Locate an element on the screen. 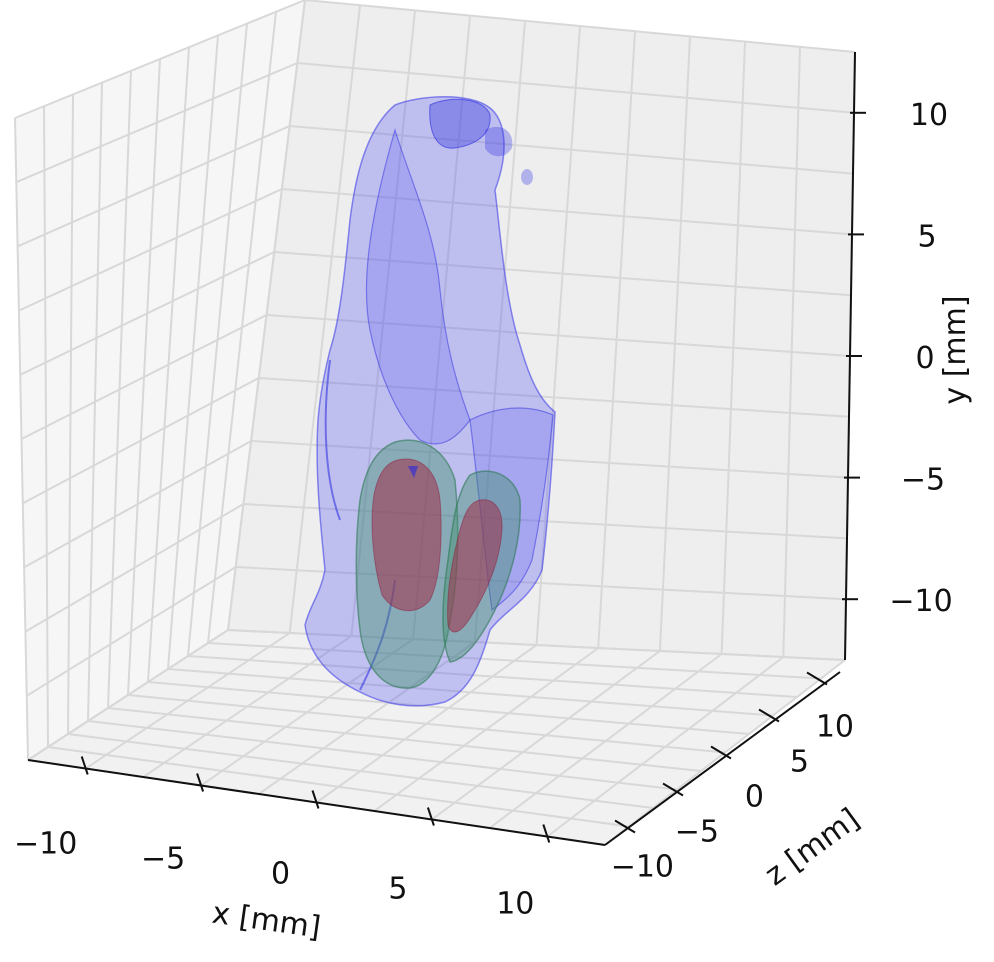 Image resolution: width=994 pixels, height=962 pixels. outer-surface-top-lobe is located at coordinates (499, 141).